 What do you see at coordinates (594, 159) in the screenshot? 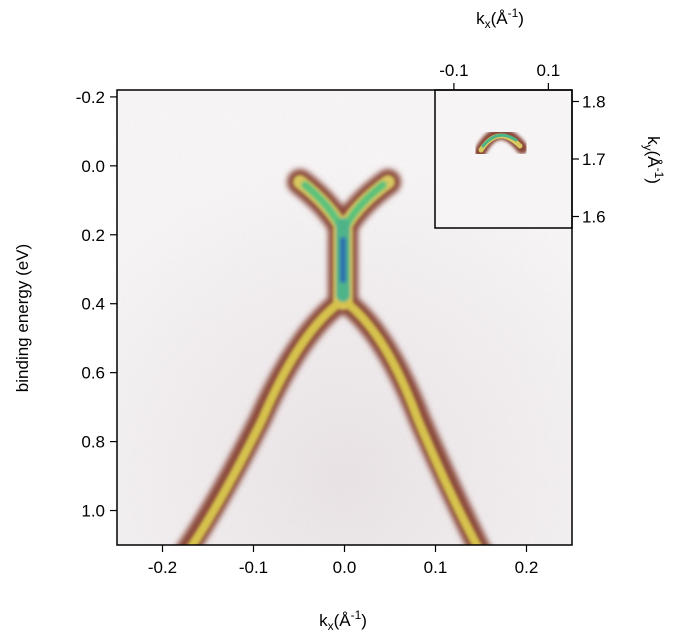
I see `y-tick-label: 1.7` at bounding box center [594, 159].